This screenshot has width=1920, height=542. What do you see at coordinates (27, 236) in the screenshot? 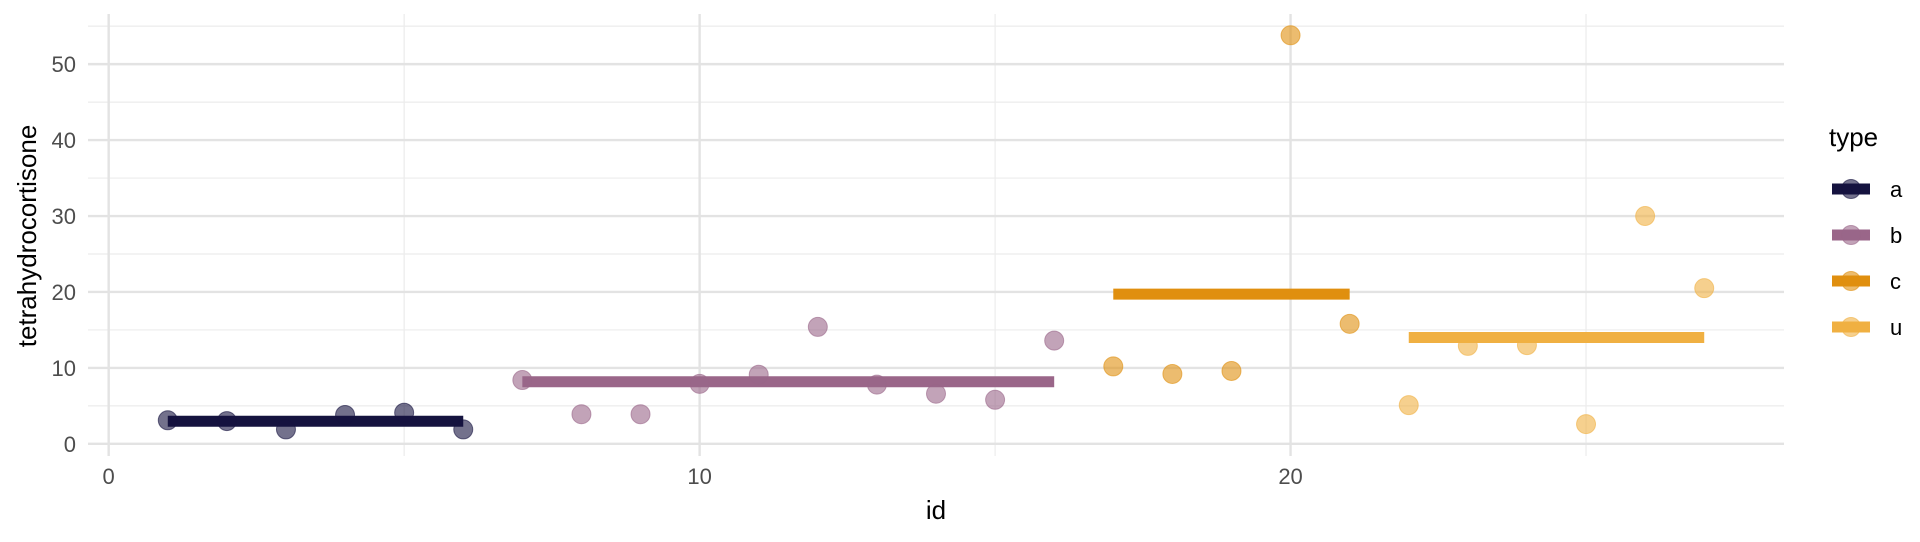
I see `y-axis-label: tetrahydrocortisone` at bounding box center [27, 236].